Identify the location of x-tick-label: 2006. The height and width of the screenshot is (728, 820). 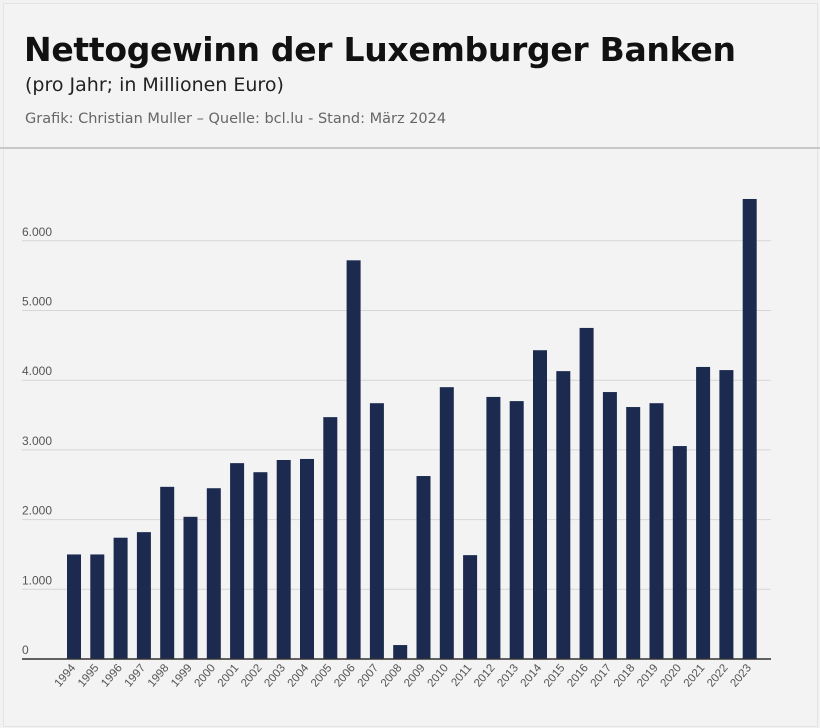
(345, 675).